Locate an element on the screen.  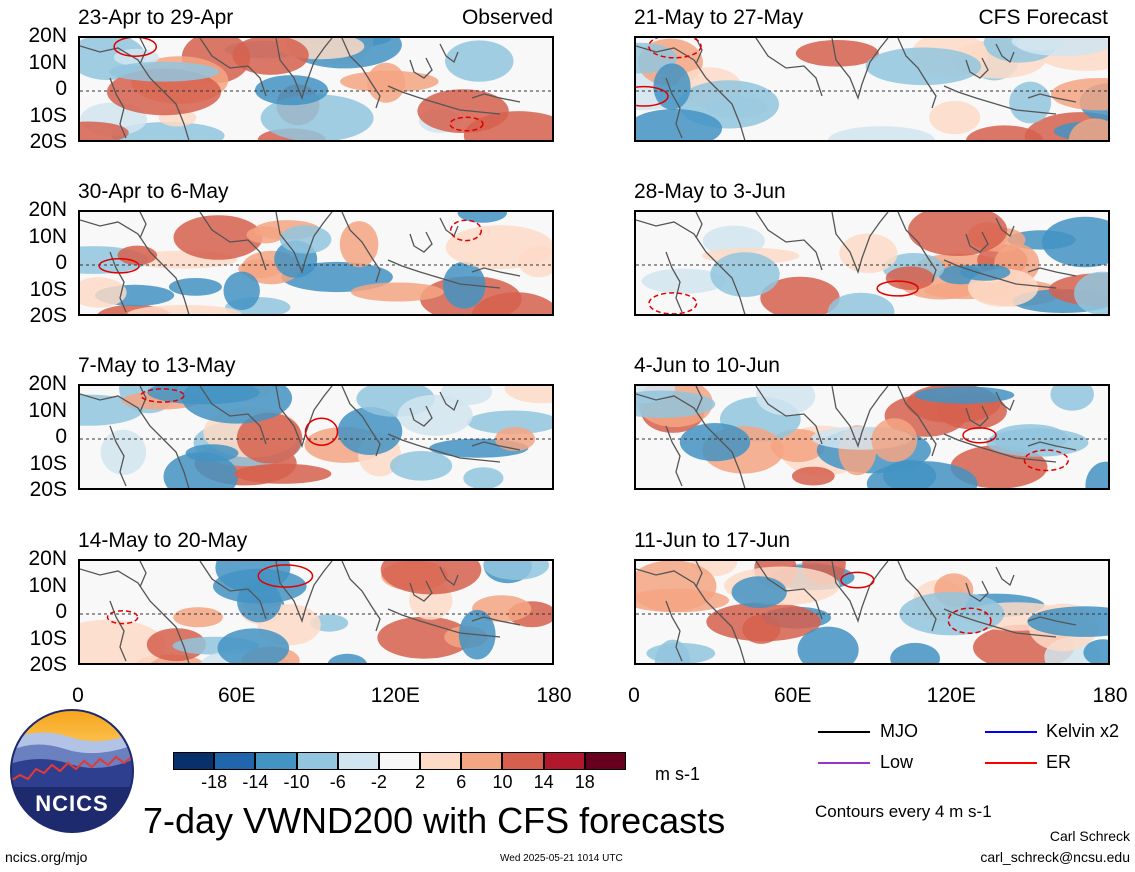
footer-timestamp: Wed 2025-05-21 1014 UTC is located at coordinates (561, 858).